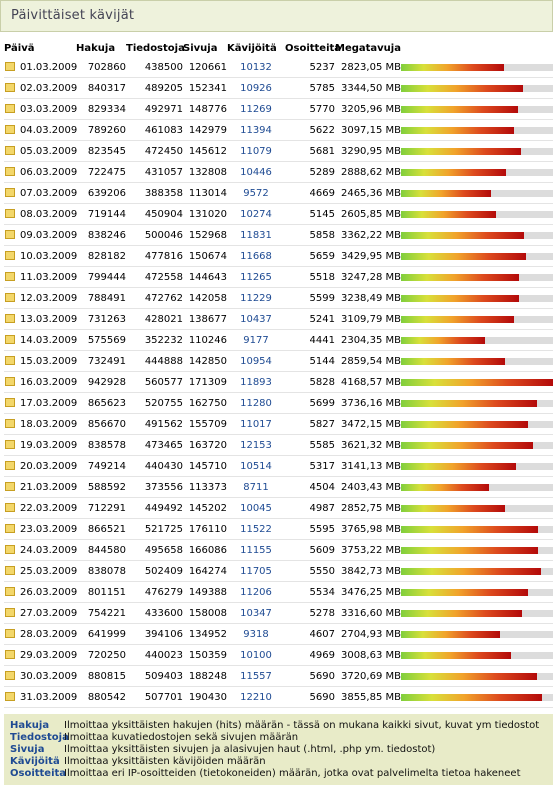 The image size is (555, 788). I want to click on cell-kavijoita: 11079, so click(256, 151).